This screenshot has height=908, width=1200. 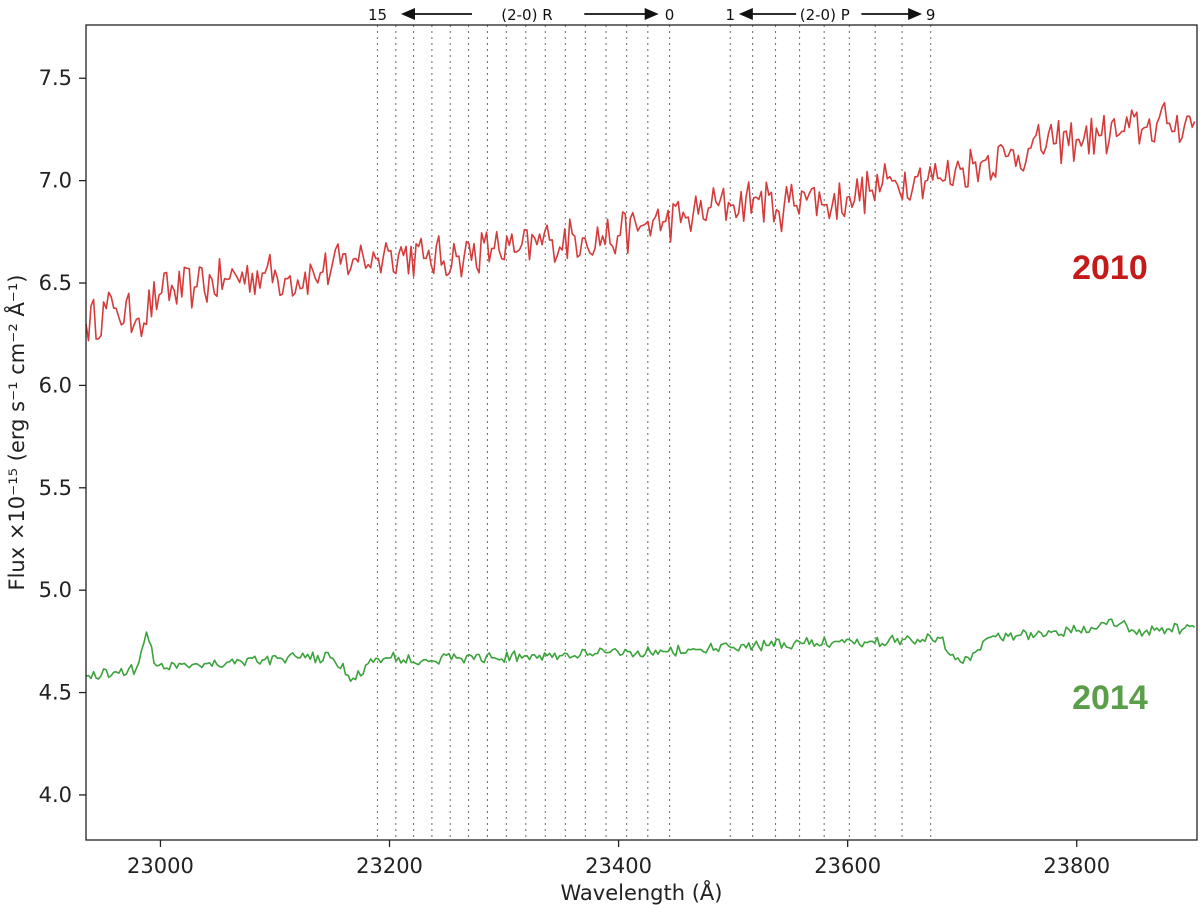 I want to click on annotation-label: (2-0) R, so click(x=526, y=15).